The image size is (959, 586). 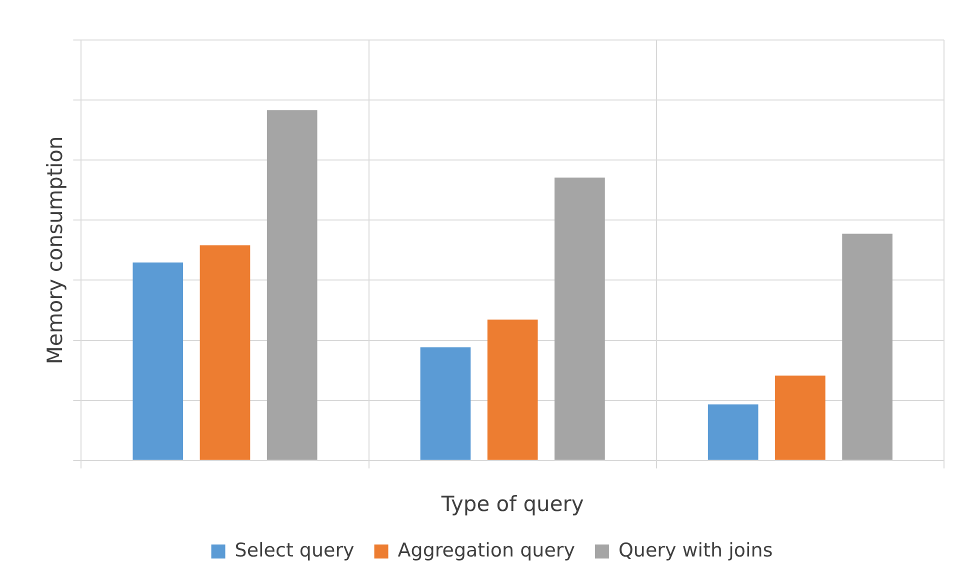 I want to click on x-axis-title: Type of query, so click(x=512, y=504).